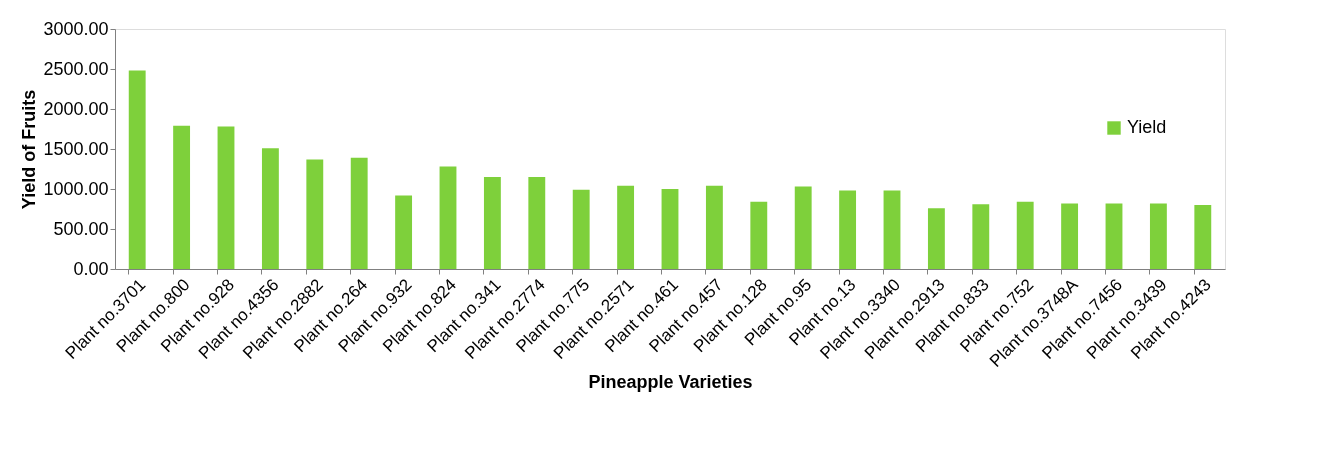 The height and width of the screenshot is (471, 1343). I want to click on x-axis-title: Pineapple Varieties, so click(670, 382).